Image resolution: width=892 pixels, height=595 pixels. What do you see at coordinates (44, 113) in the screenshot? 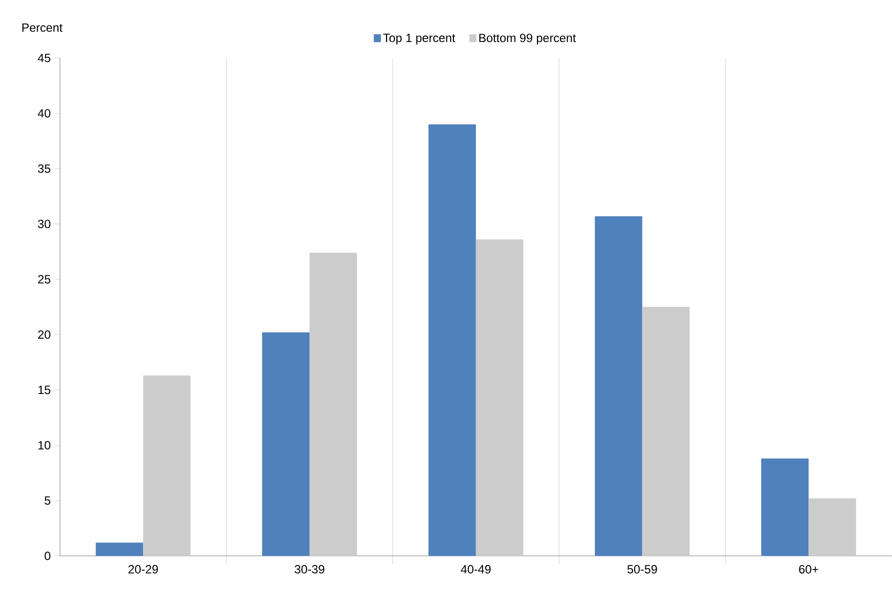
I see `y-tick-label: 40` at bounding box center [44, 113].